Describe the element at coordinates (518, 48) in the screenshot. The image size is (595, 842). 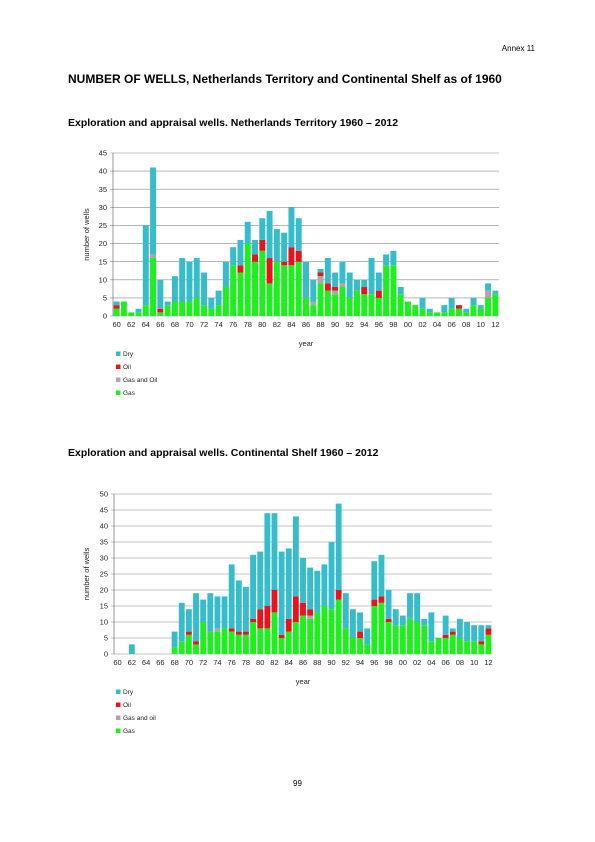
I see `annex-label: Annex 11` at that location.